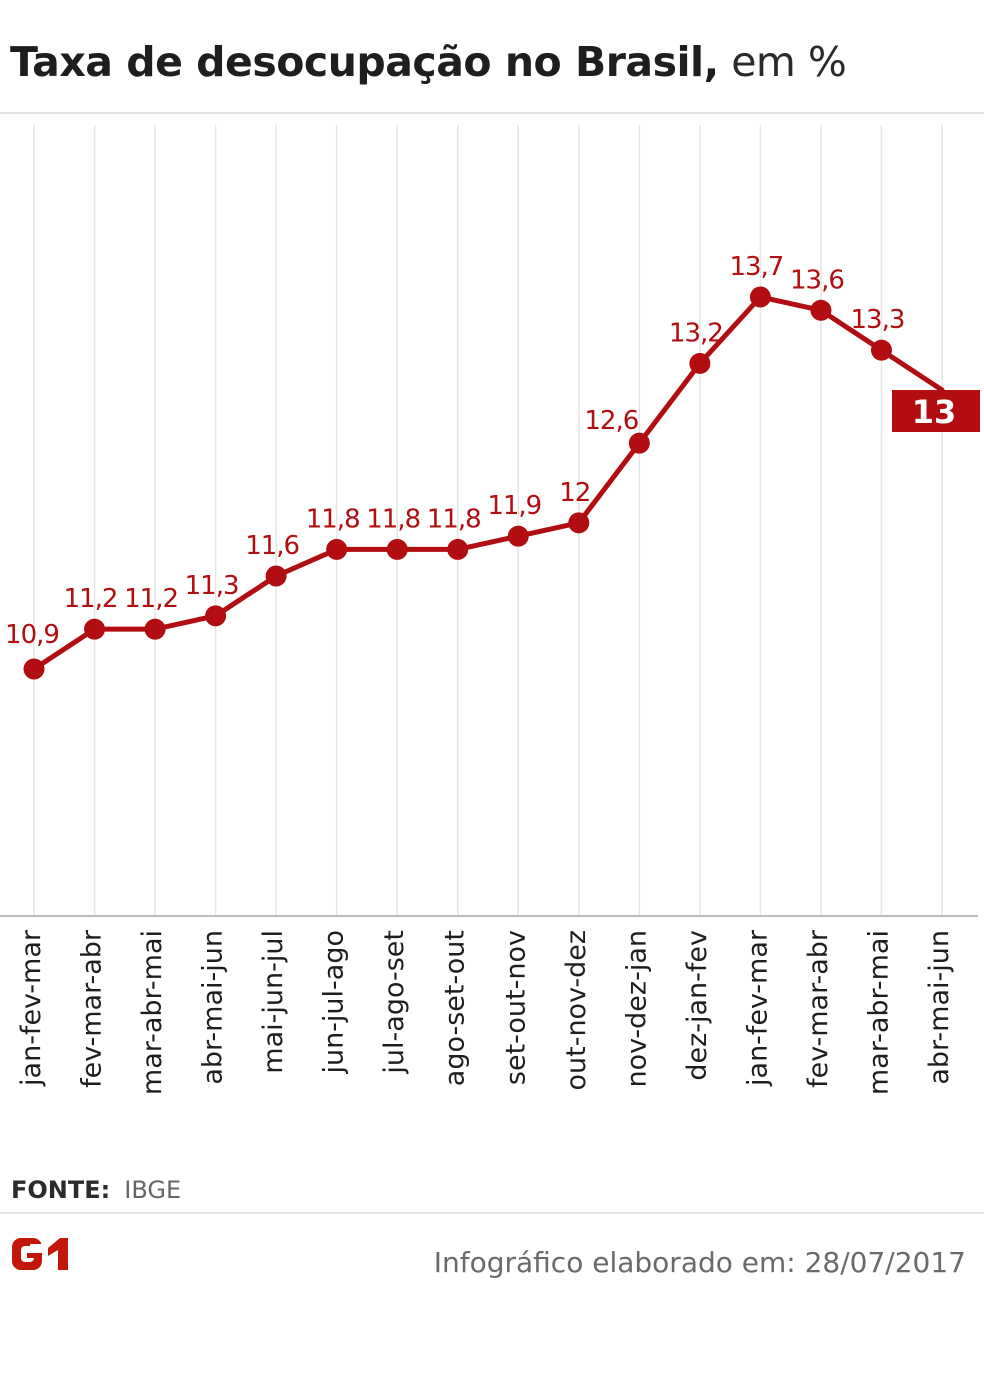 This screenshot has height=1388, width=984. Describe the element at coordinates (153, 1190) in the screenshot. I see `source-value: IBGE` at that location.